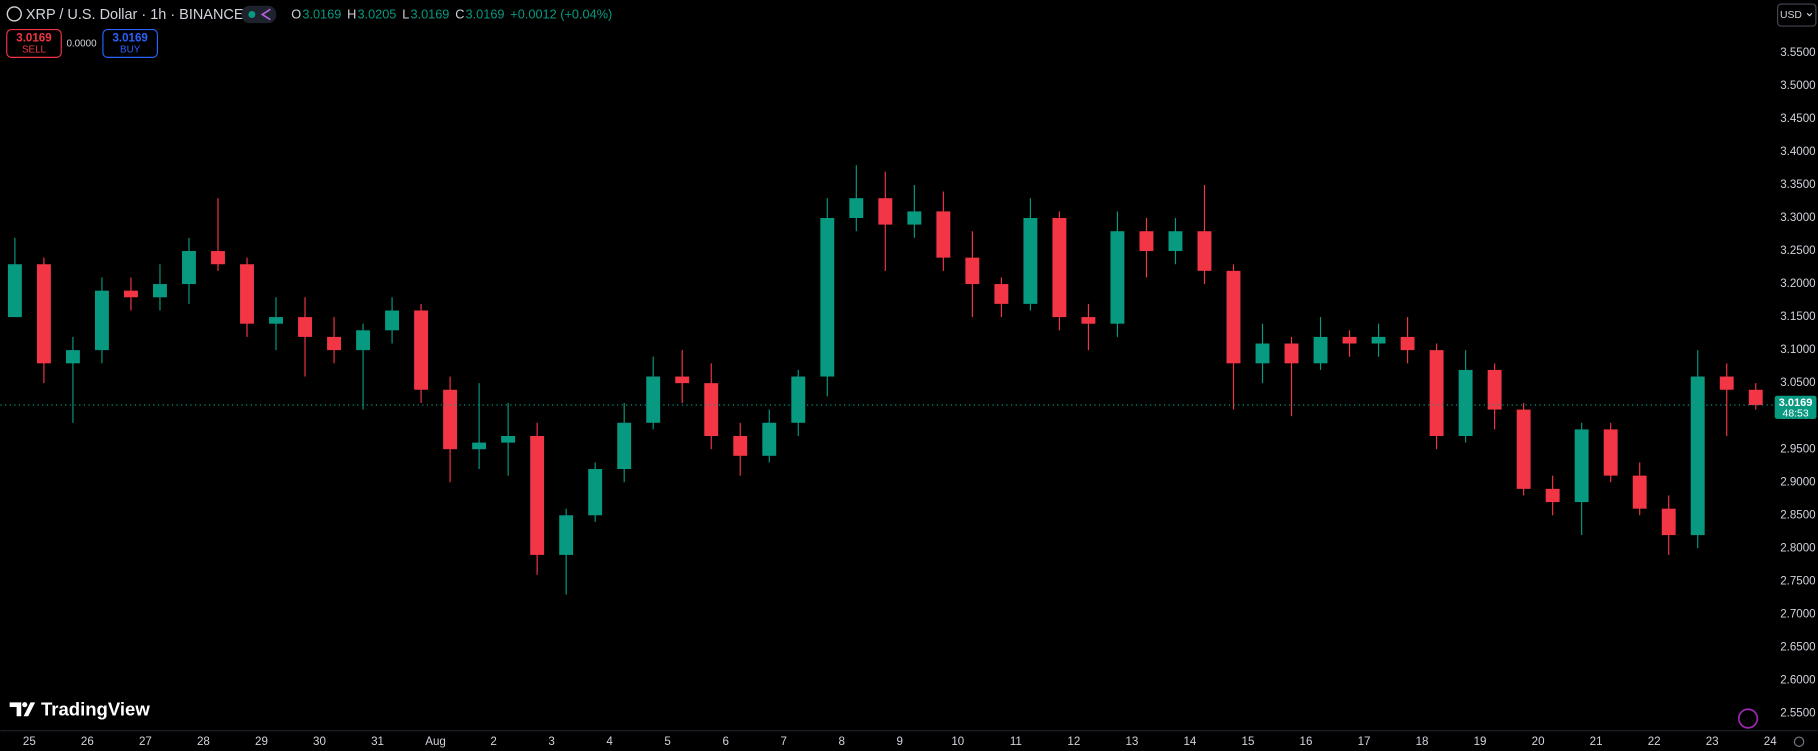  Describe the element at coordinates (1799, 741) in the screenshot. I see `settings-button` at that location.